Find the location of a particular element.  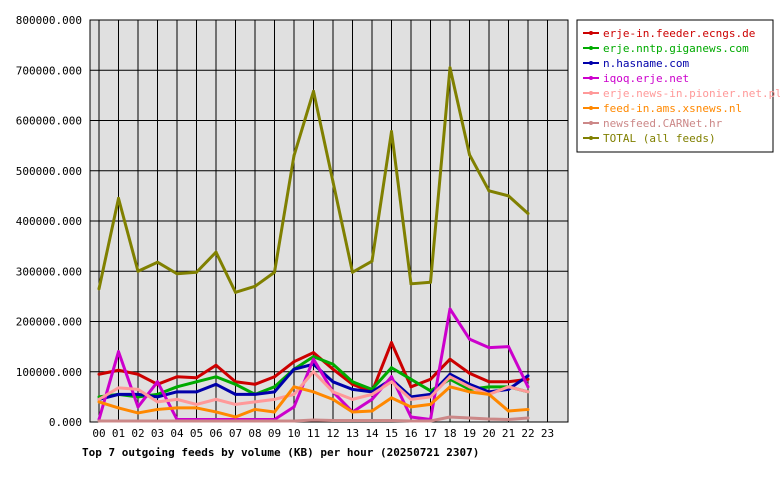

x-tick-label: 11 is located at coordinates (313, 433).